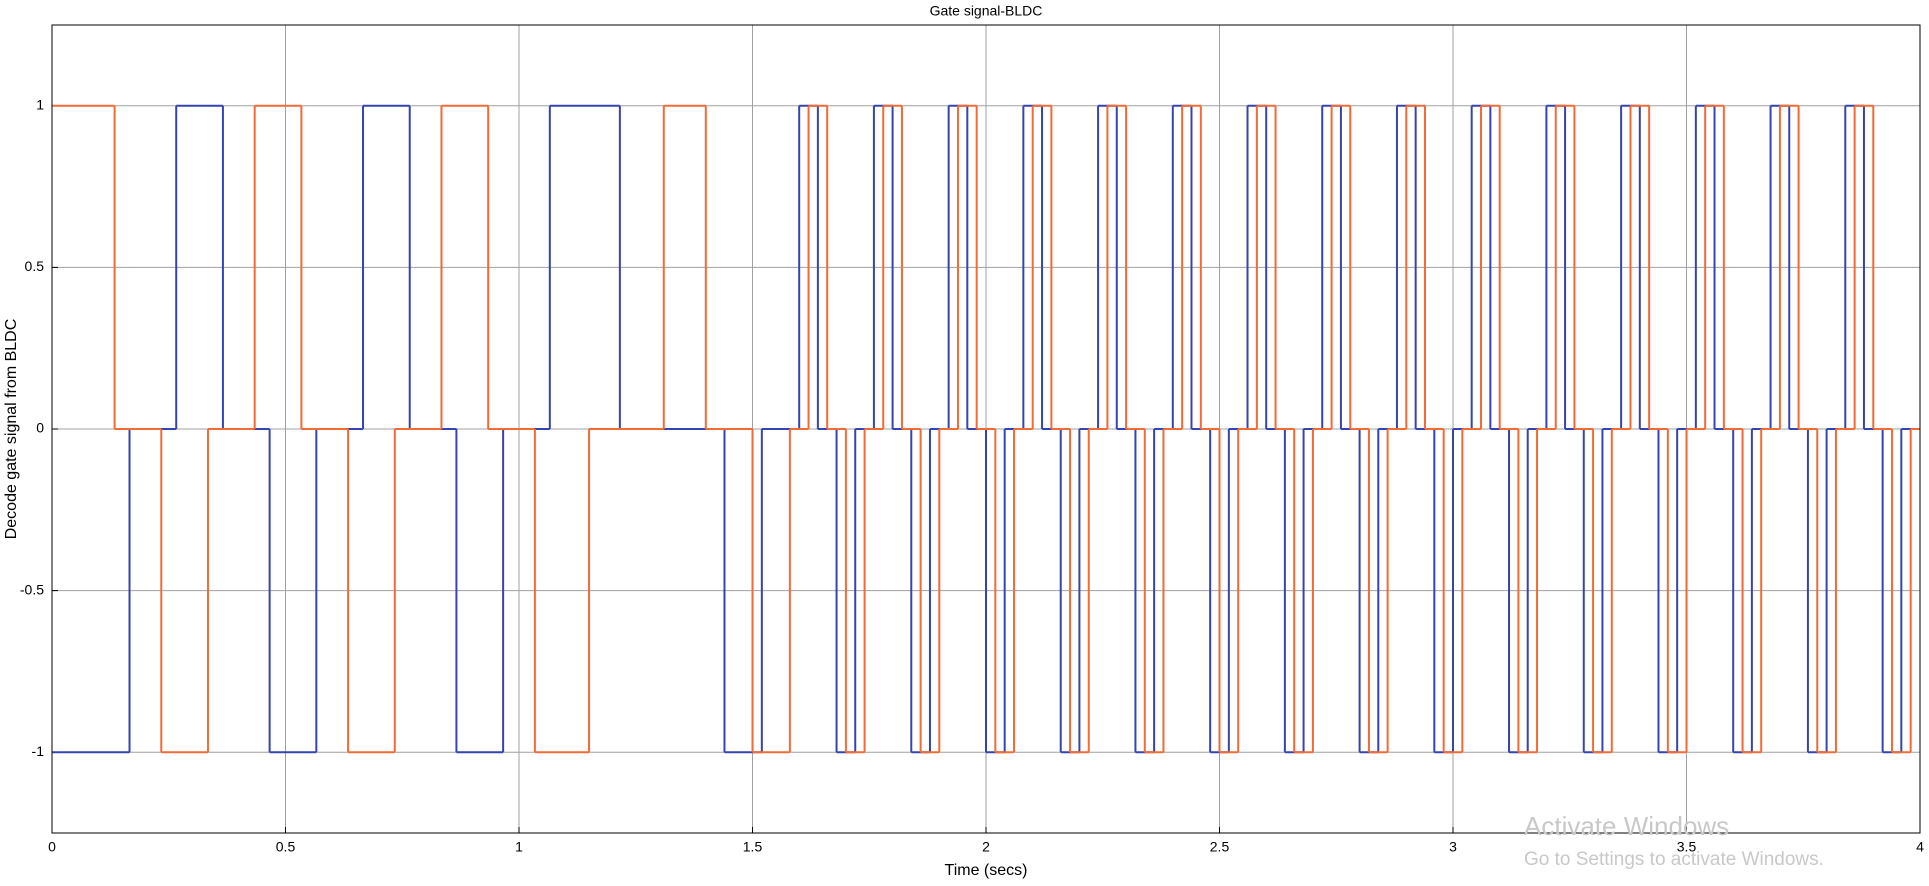 The height and width of the screenshot is (886, 1929). Describe the element at coordinates (986, 847) in the screenshot. I see `x-tick-label: 2` at that location.